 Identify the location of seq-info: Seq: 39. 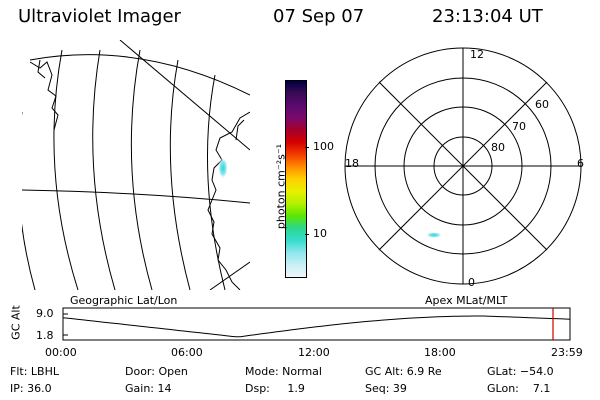
(386, 388).